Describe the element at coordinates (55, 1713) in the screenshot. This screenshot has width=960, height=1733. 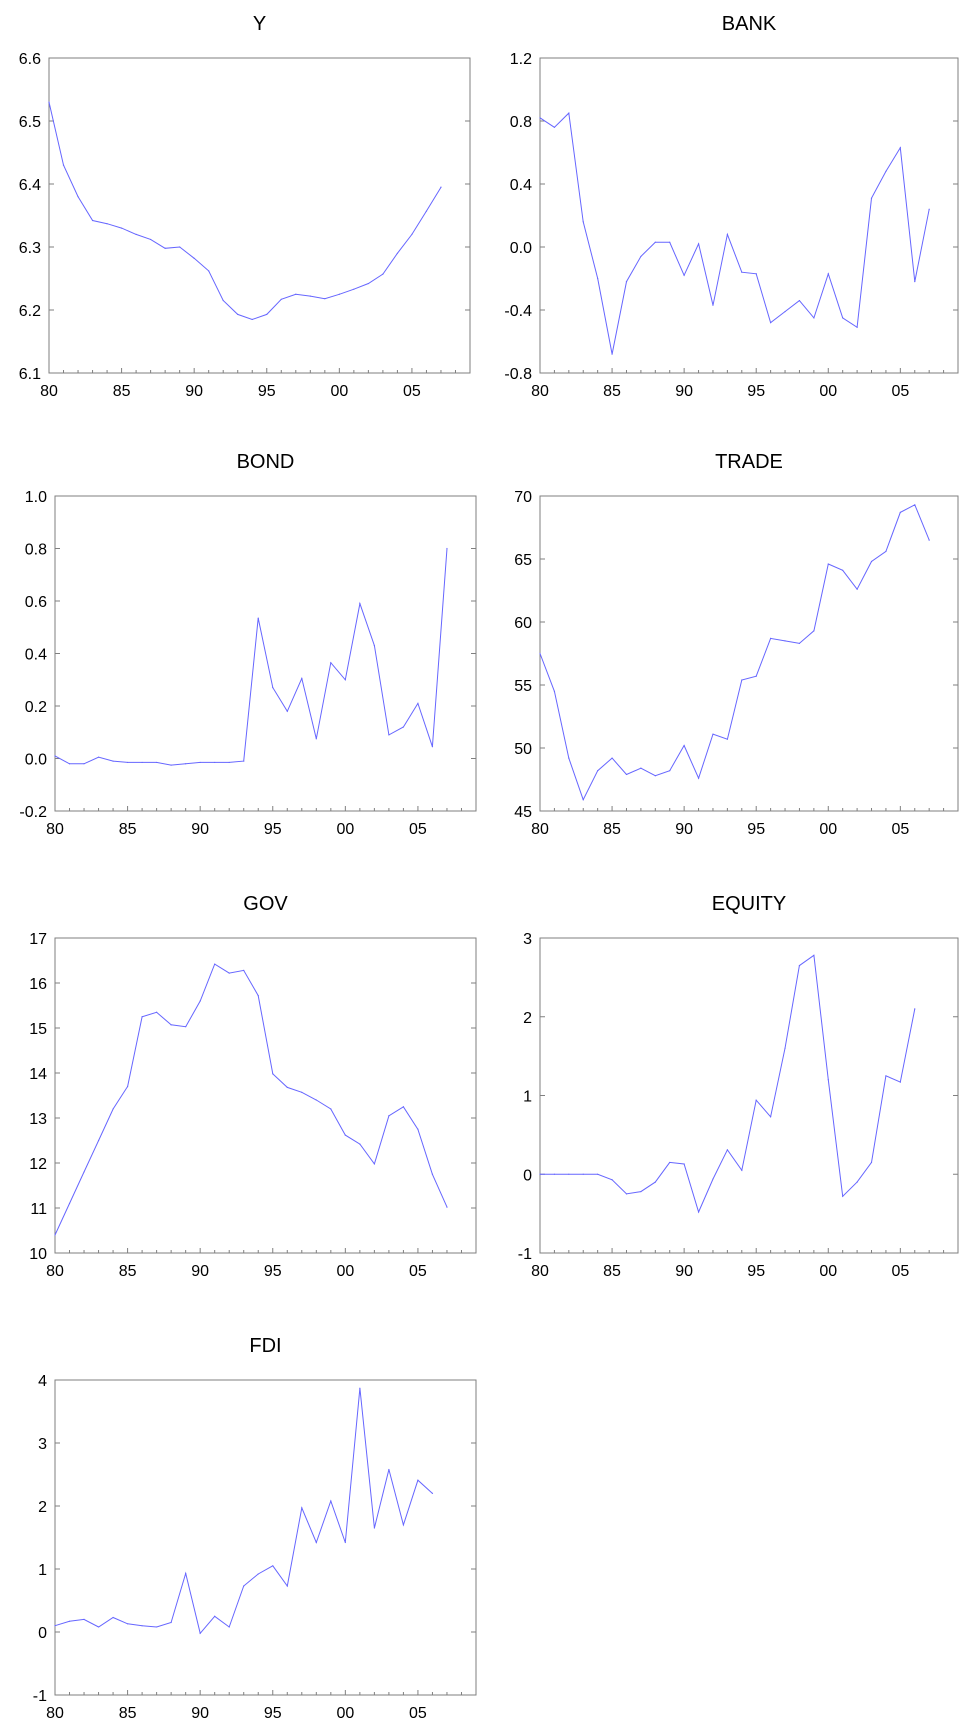
I see `x-tick-label: 80` at that location.